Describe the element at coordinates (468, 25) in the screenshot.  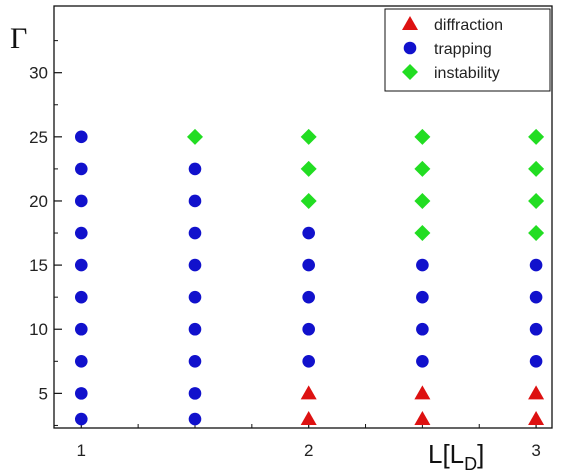
I see `legend-diffraction-label: diffraction` at that location.